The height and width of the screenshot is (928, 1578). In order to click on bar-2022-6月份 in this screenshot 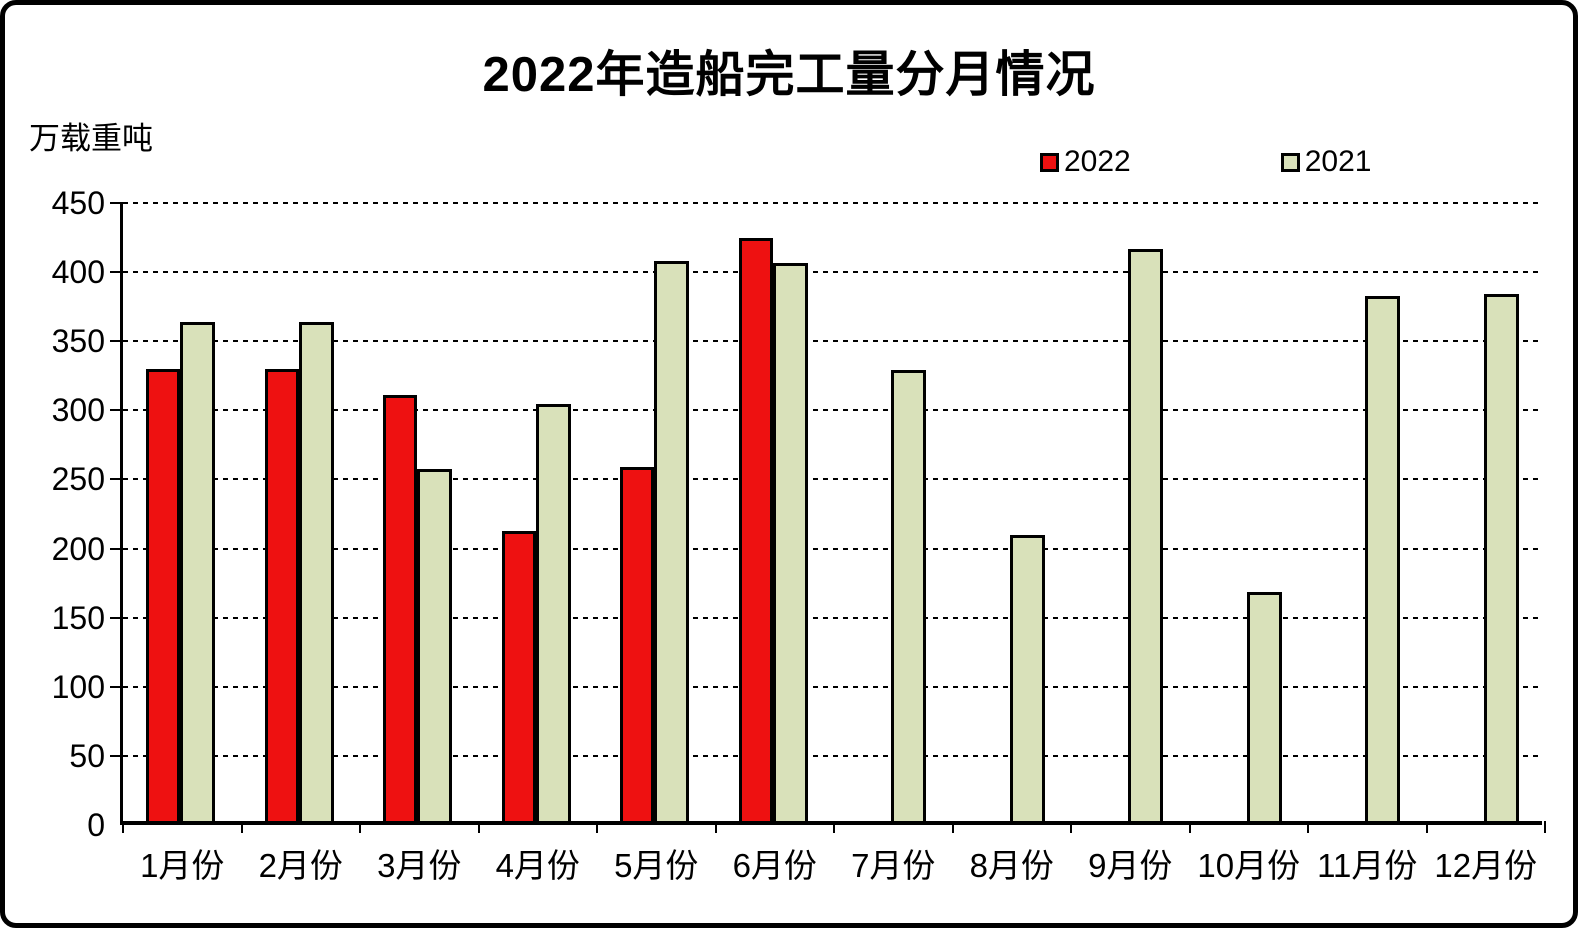, I will do `click(755, 529)`.